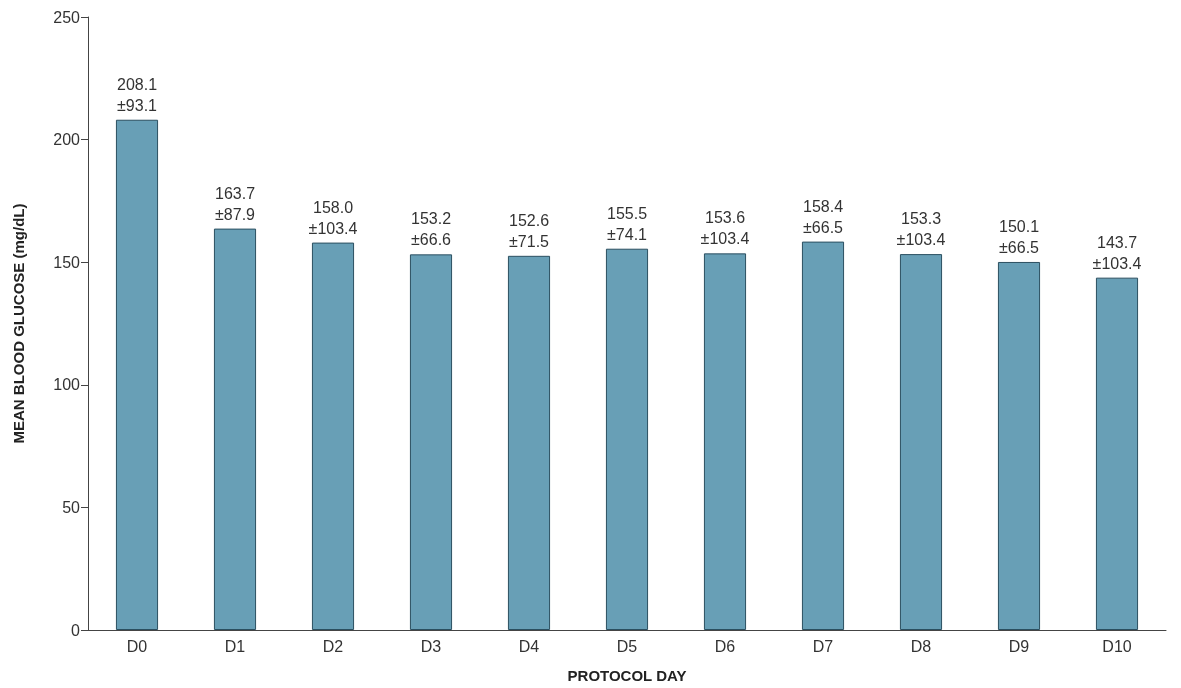 The height and width of the screenshot is (688, 1181). What do you see at coordinates (18, 323) in the screenshot?
I see `y-axis-title: MEAN BLOOD GLUCOSE (mg/dL)` at bounding box center [18, 323].